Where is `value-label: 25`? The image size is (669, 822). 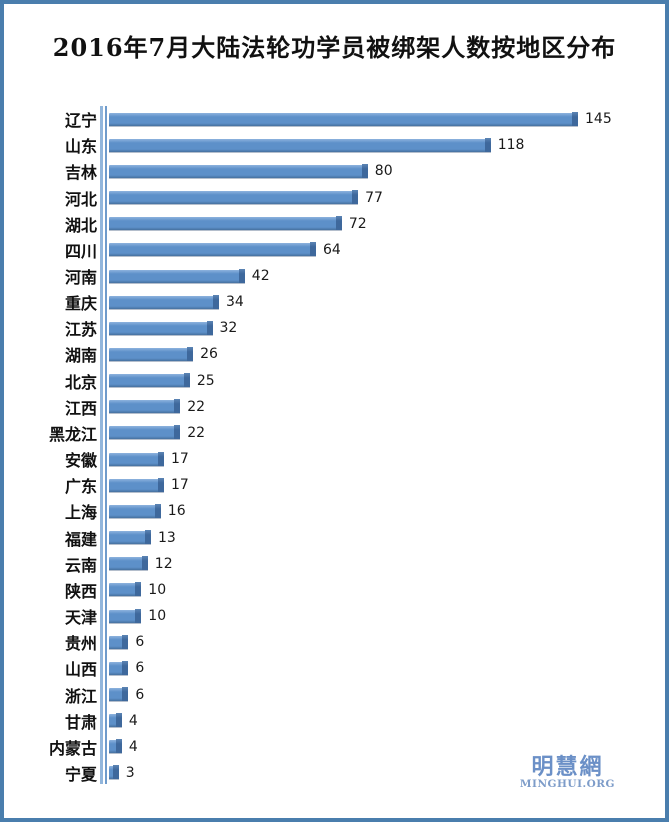 value-label: 25 is located at coordinates (205, 380).